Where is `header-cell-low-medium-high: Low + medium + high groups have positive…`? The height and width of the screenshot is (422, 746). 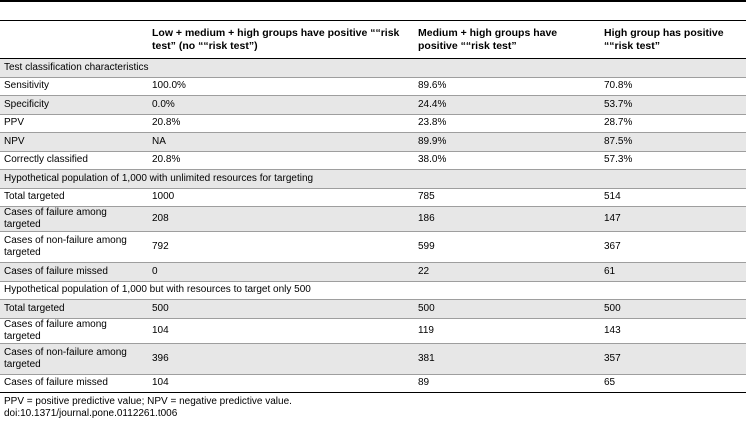
header-cell-low-medium-high: Low + medium + high groups have positive… is located at coordinates (281, 39).